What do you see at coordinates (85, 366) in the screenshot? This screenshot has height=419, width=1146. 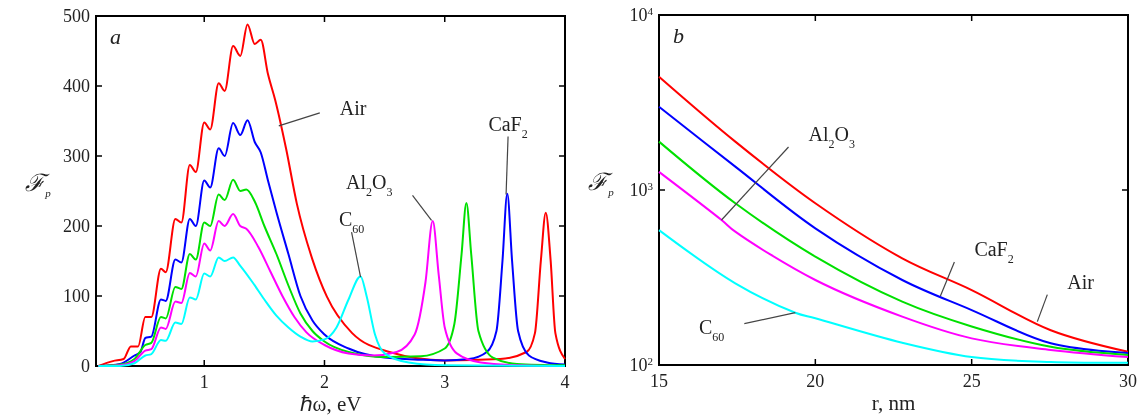 I see `y-tick-label: 0` at bounding box center [85, 366].